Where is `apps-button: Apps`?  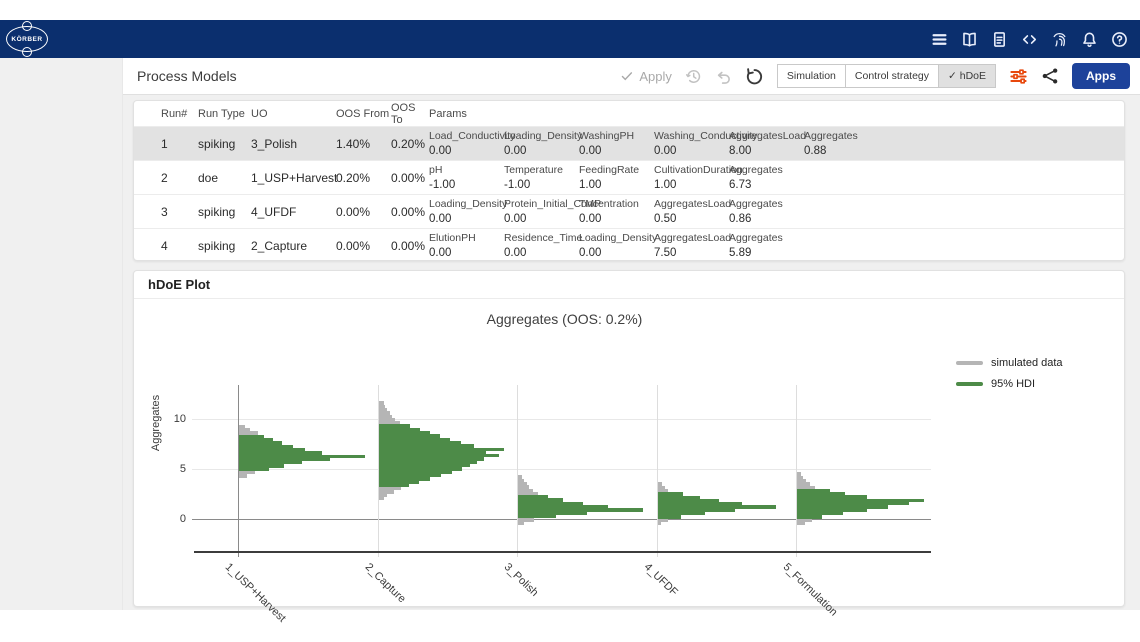 apps-button: Apps is located at coordinates (1101, 76).